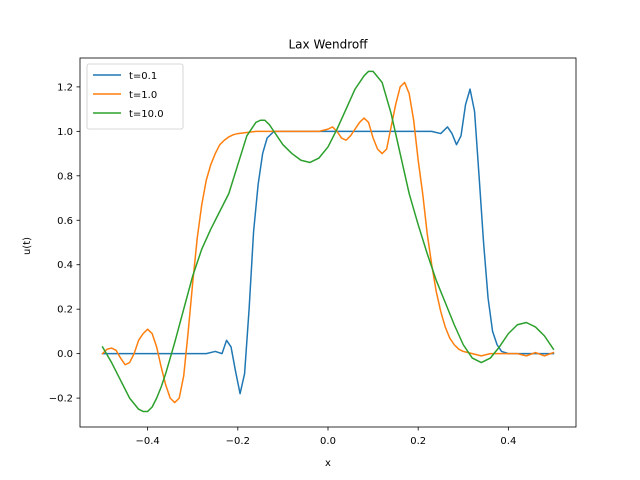 The width and height of the screenshot is (640, 480). Describe the element at coordinates (328, 463) in the screenshot. I see `x-axis-label: x` at that location.